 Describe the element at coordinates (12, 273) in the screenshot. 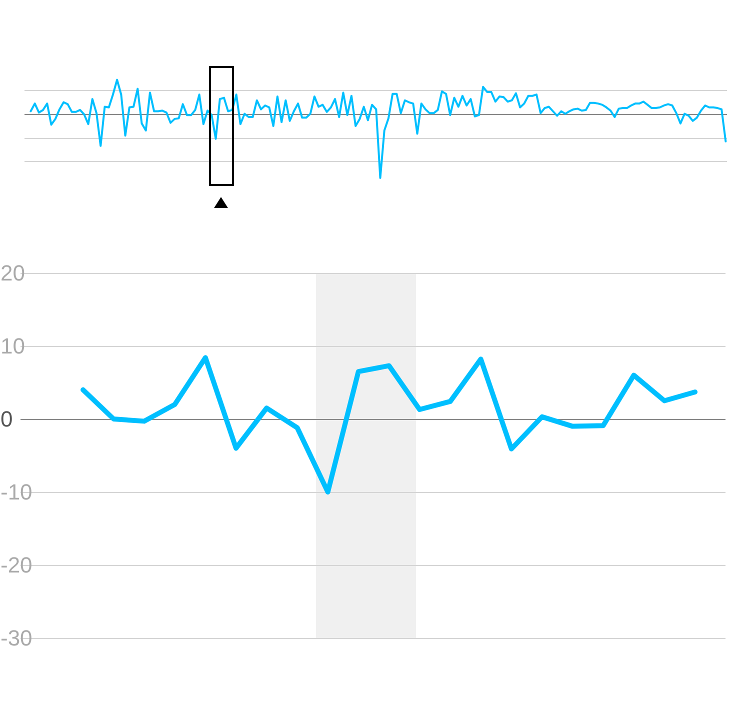

I see `y-tick-label: 20` at that location.